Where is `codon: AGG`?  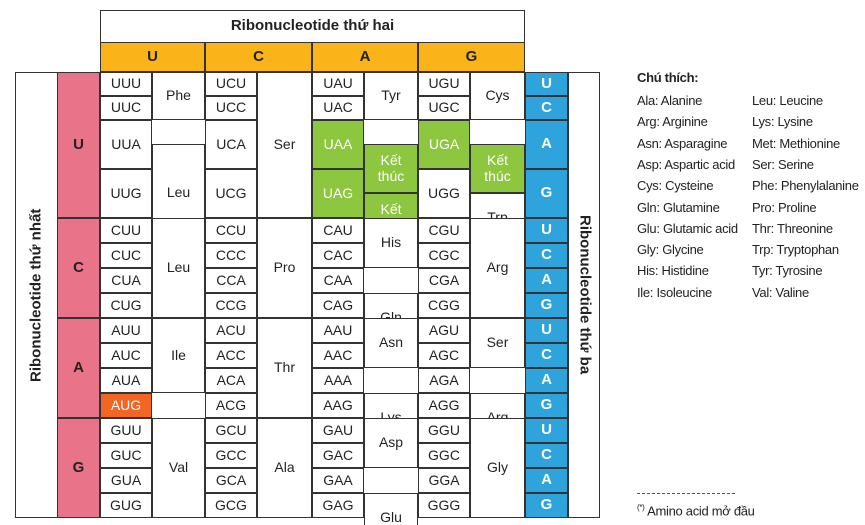
codon: AGG is located at coordinates (444, 405).